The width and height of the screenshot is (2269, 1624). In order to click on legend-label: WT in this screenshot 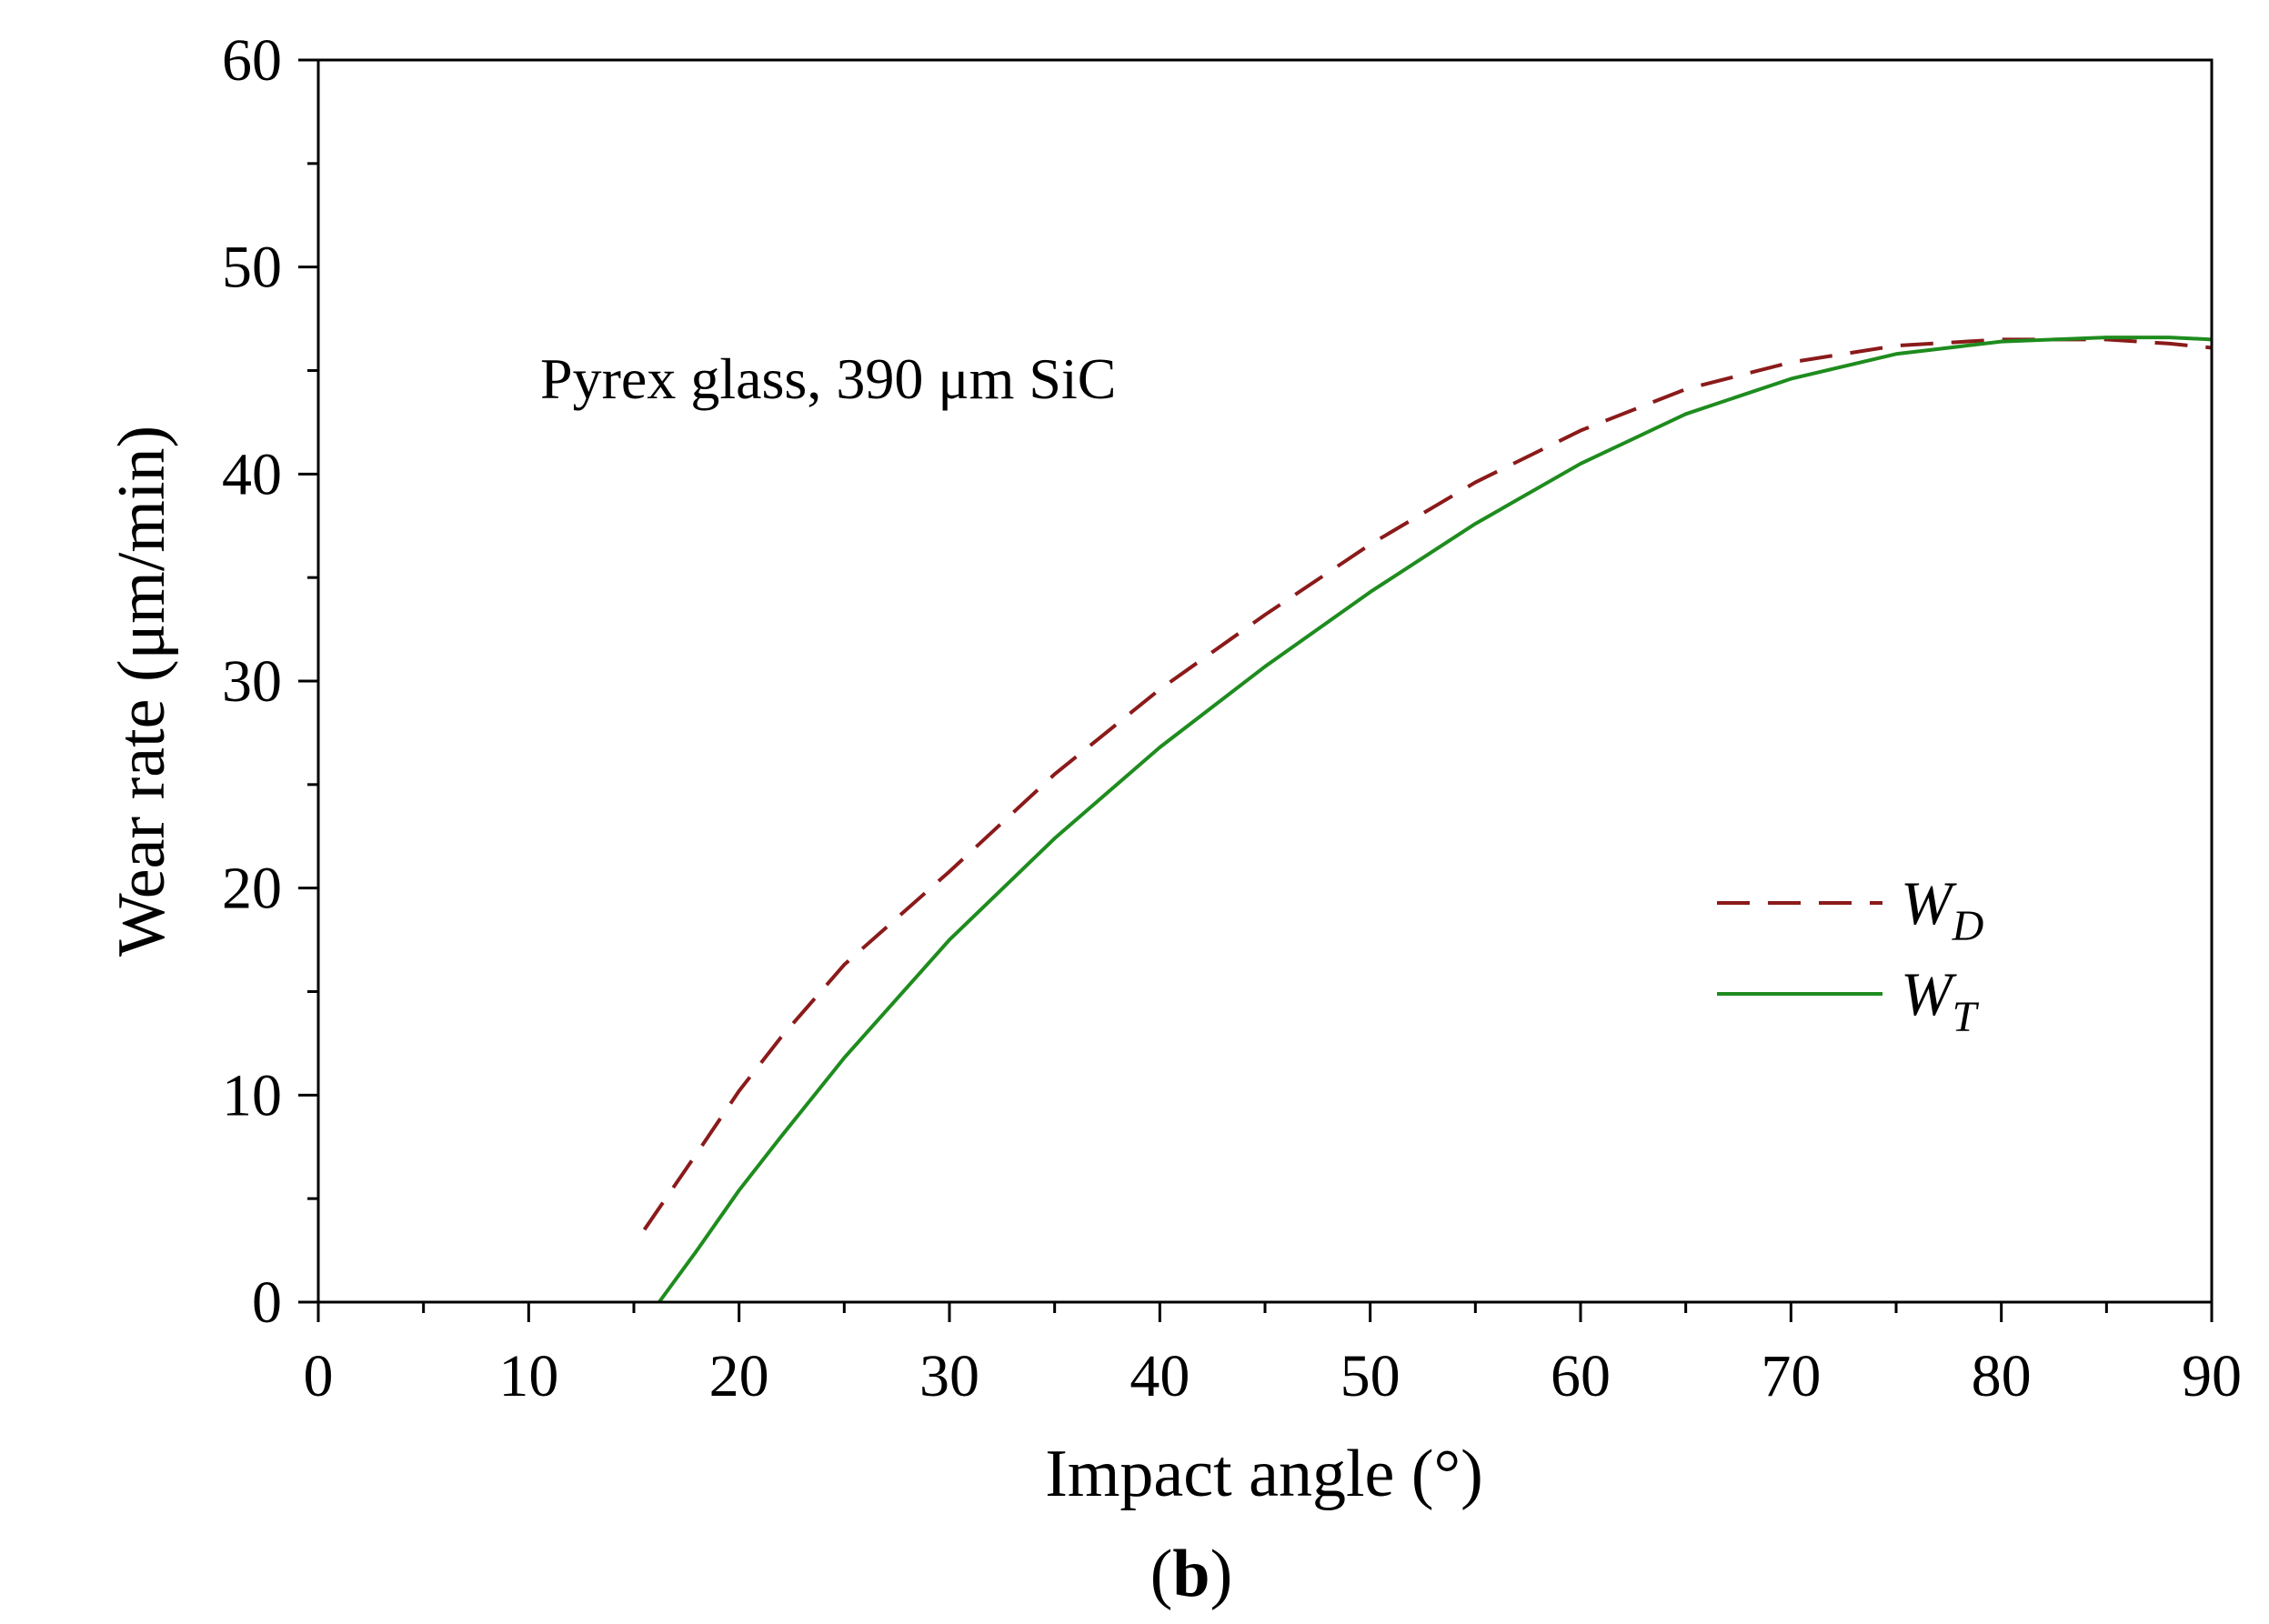, I will do `click(1940, 1000)`.